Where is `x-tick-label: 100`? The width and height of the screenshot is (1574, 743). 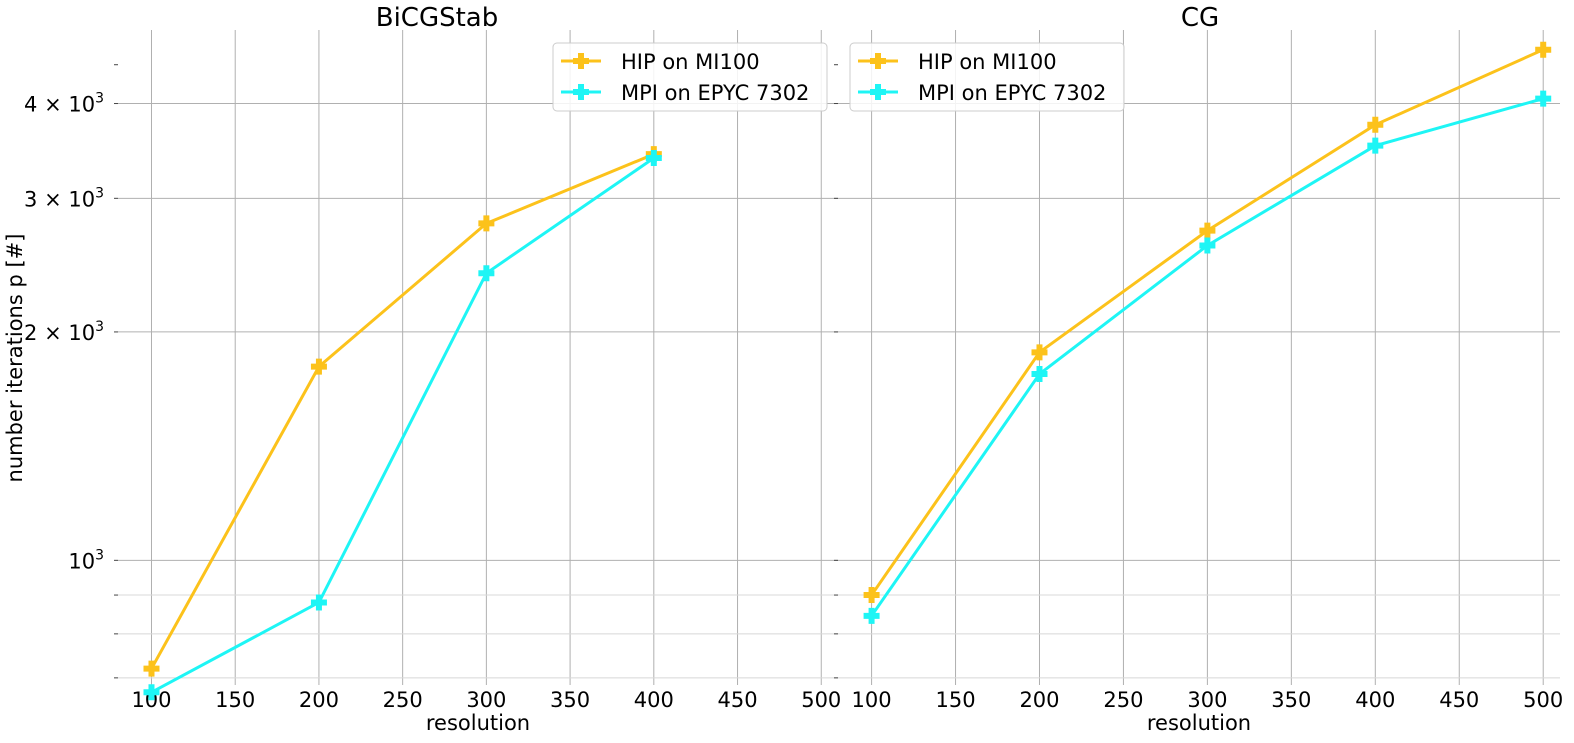
x-tick-label: 100 is located at coordinates (872, 700).